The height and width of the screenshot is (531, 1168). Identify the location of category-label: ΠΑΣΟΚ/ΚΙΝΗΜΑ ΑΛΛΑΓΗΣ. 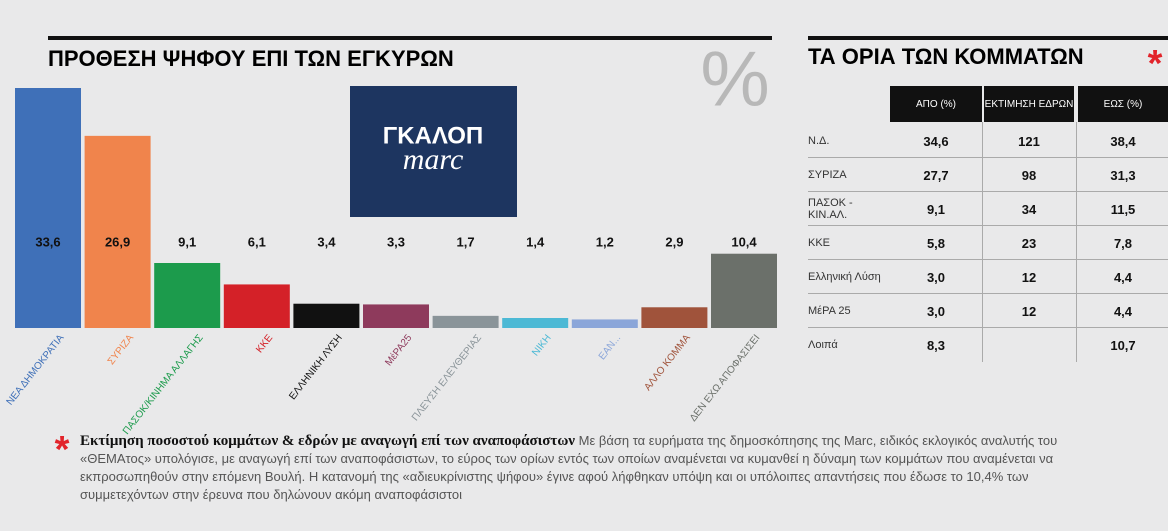
(163, 385).